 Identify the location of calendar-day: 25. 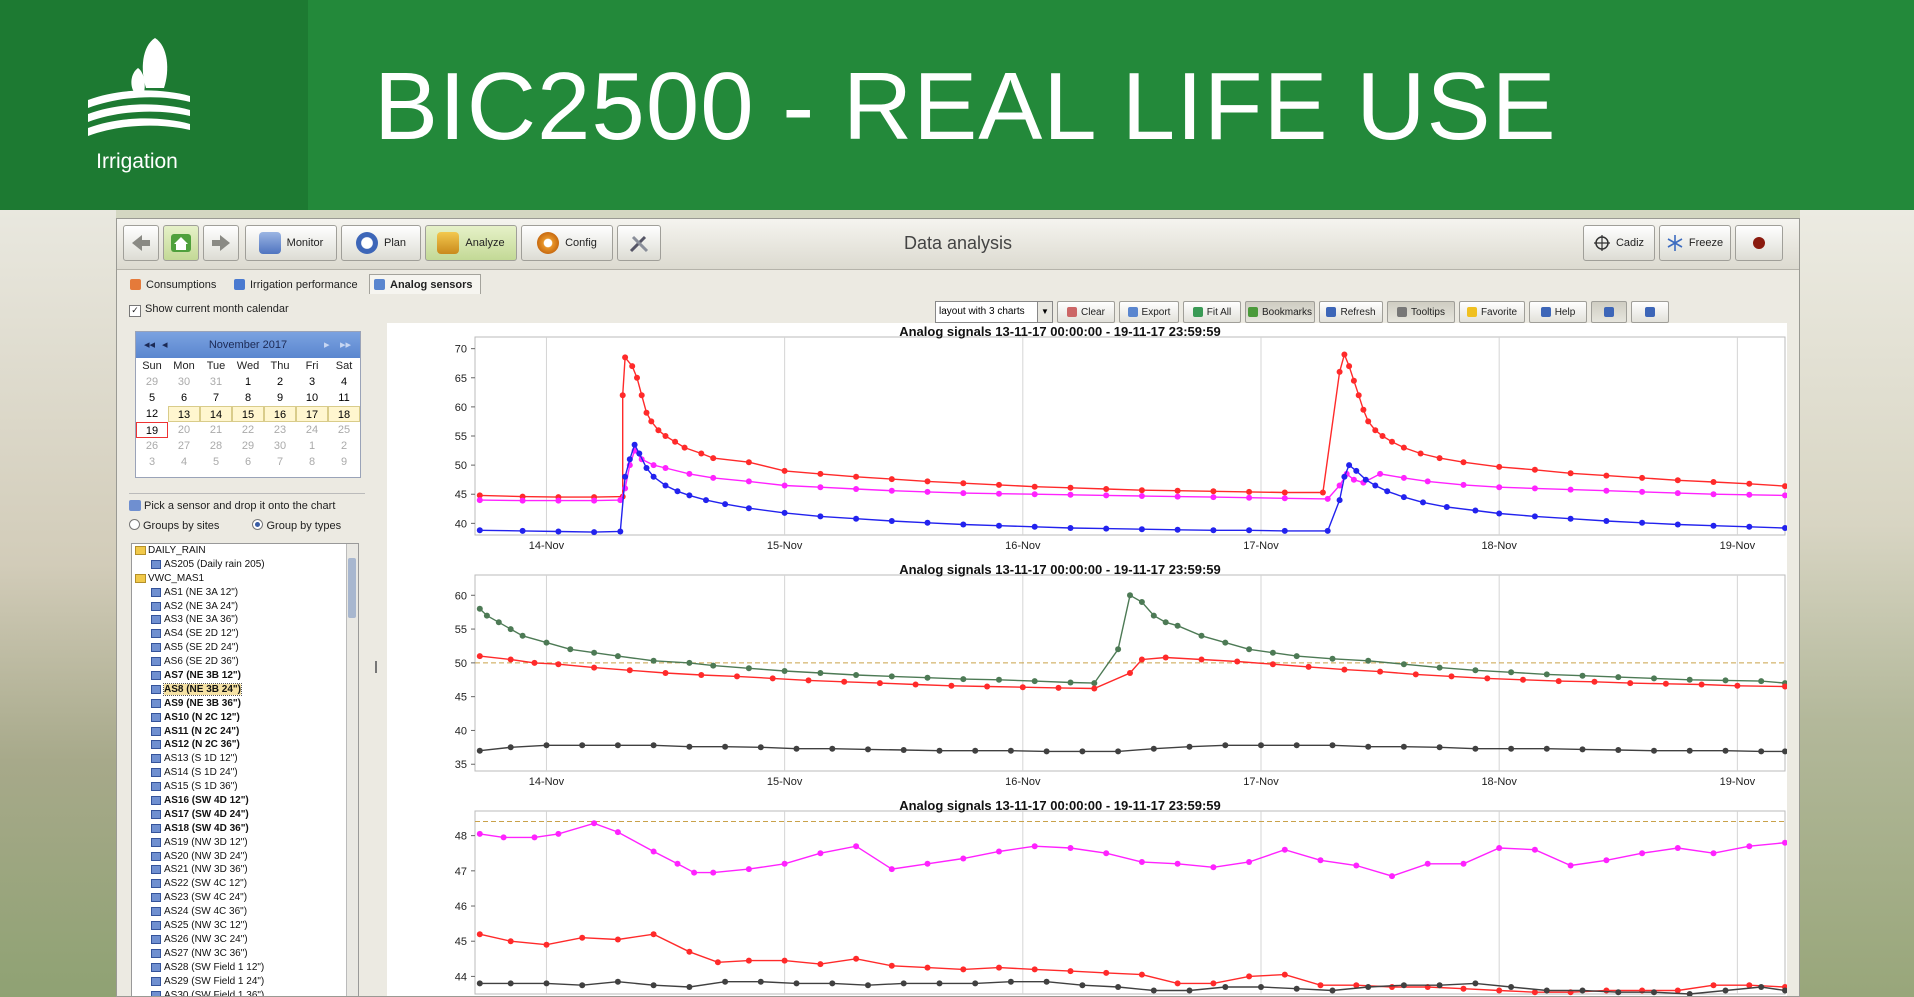
(344, 430).